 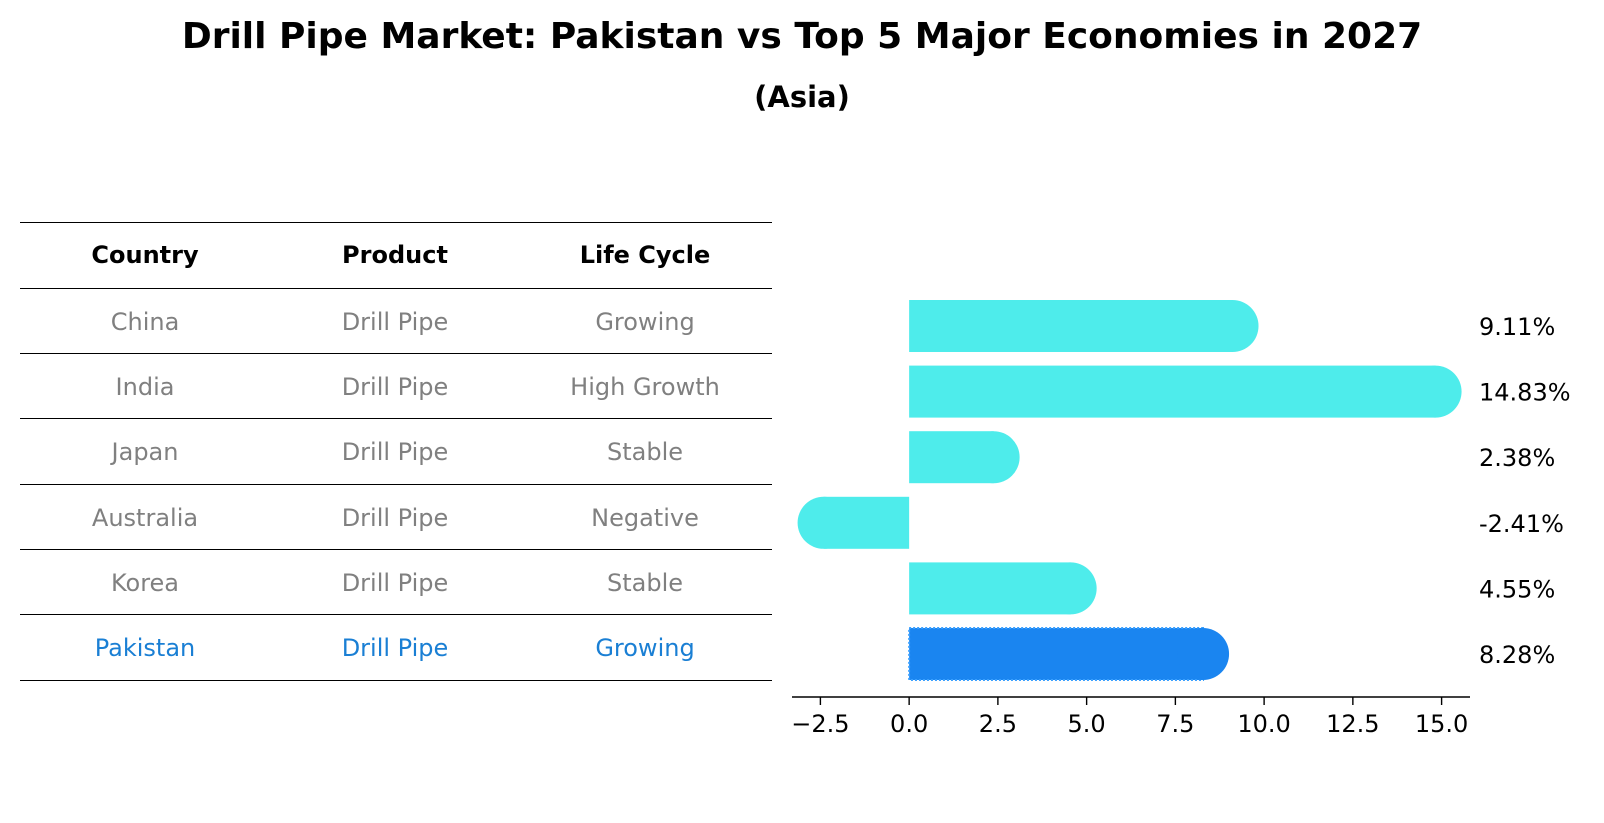 I want to click on bar-india, so click(x=1185, y=391).